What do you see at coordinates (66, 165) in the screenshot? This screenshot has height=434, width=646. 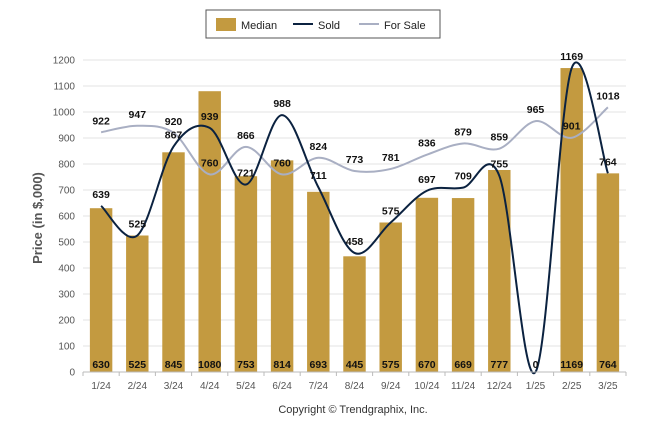 I see `y-tick-label: 800` at bounding box center [66, 165].